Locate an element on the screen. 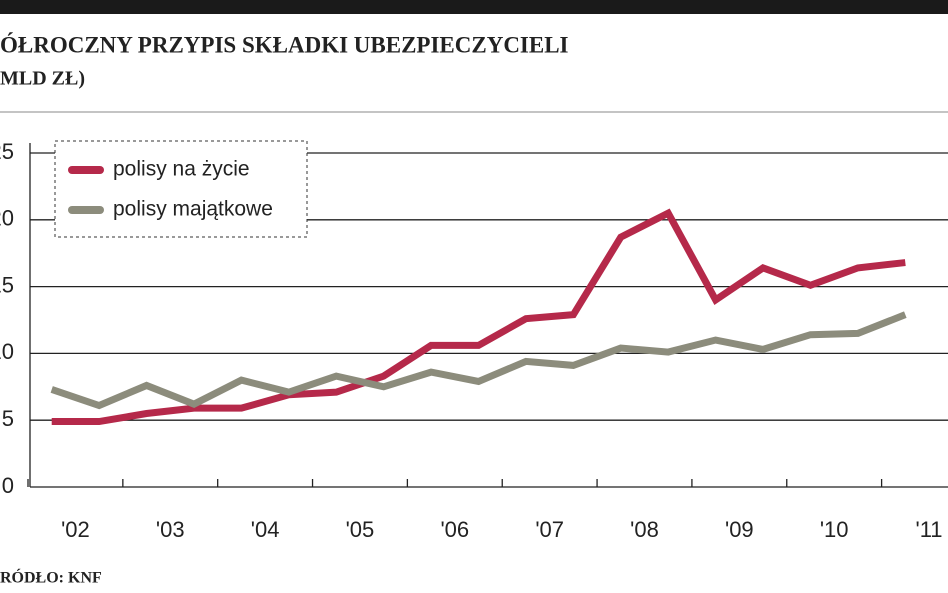 This screenshot has width=948, height=593. y-tick-label: 20 is located at coordinates (7, 218).